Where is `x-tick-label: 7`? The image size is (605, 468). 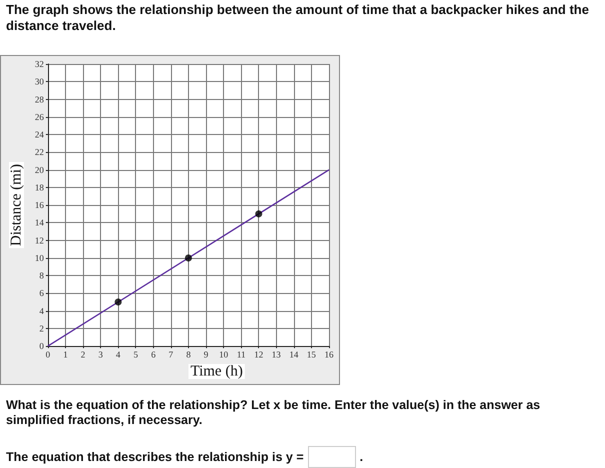
x-tick-label: 7 is located at coordinates (171, 355).